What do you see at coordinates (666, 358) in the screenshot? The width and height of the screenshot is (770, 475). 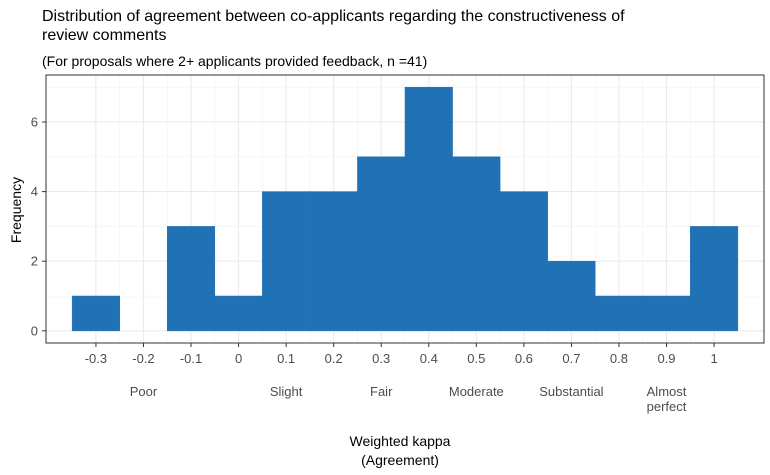 I see `x-tick-label: 0.9` at bounding box center [666, 358].